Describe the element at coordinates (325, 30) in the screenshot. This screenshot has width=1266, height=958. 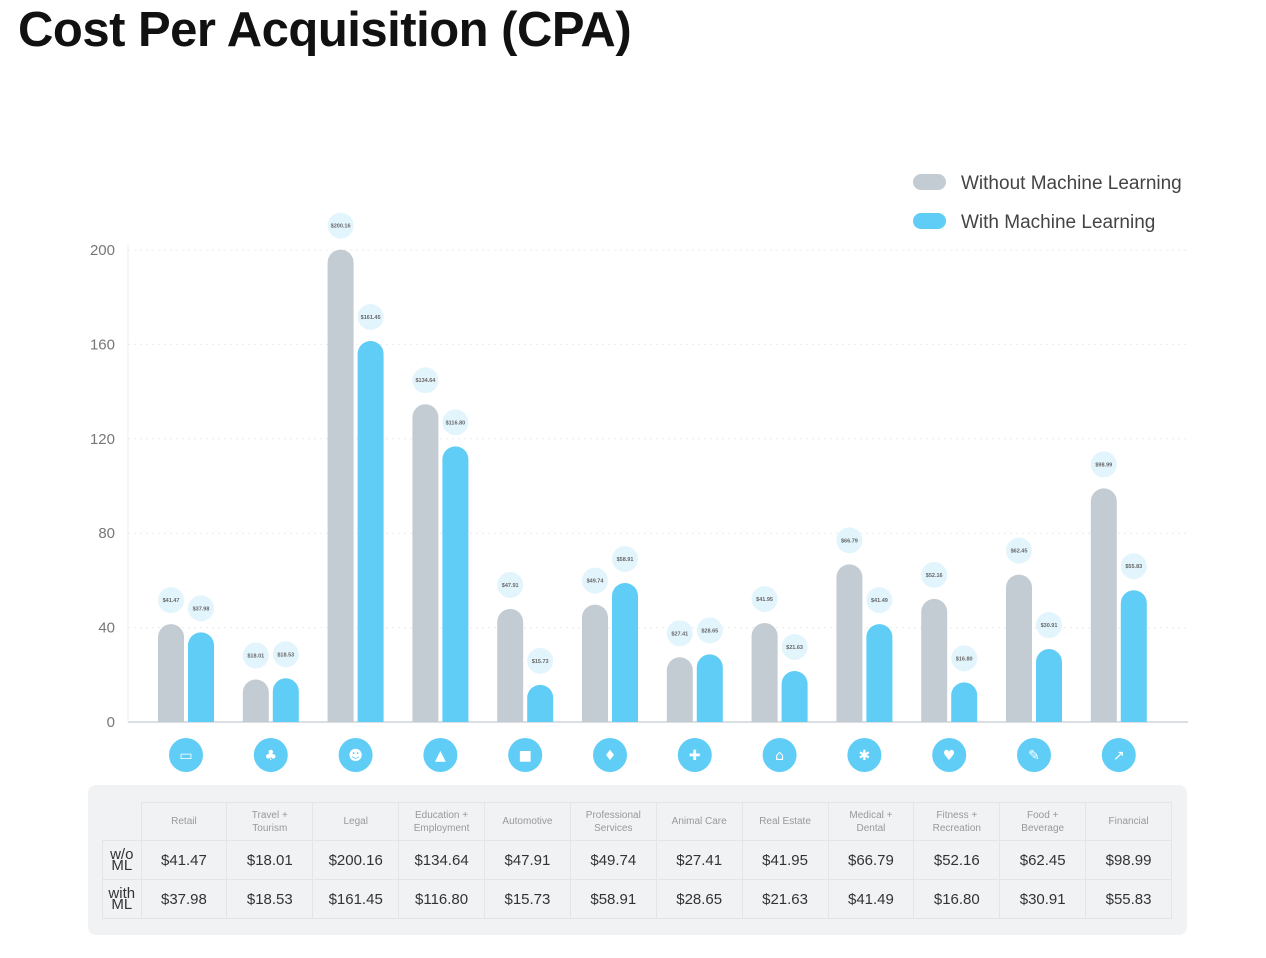
I see `page-title: Cost Per Acquisition (CPA)` at that location.